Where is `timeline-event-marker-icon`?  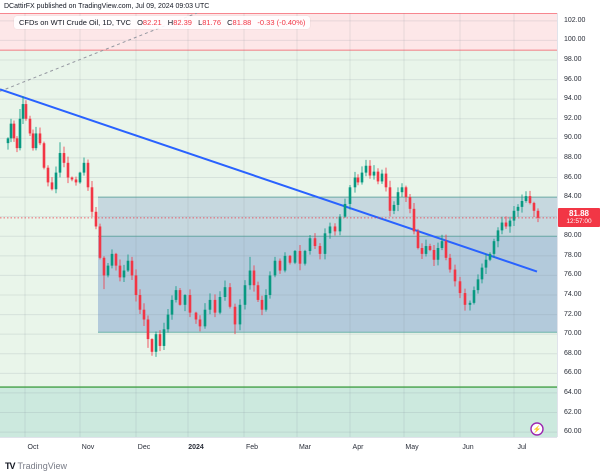
timeline-event-marker-icon is located at coordinates (537, 429).